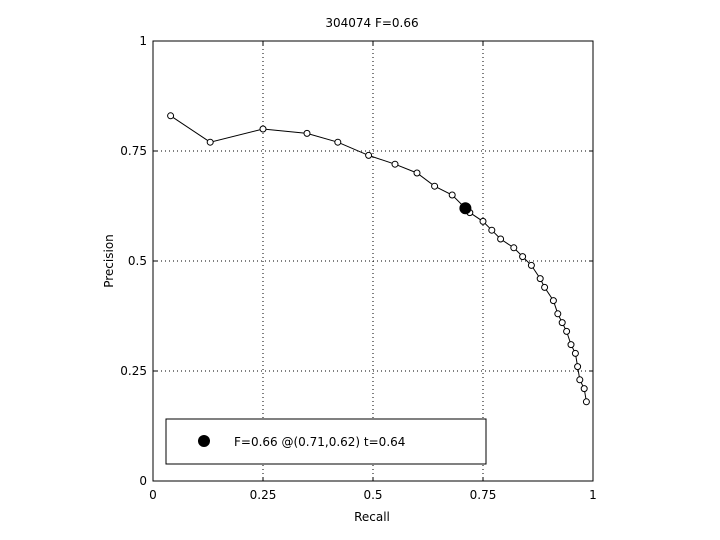 This screenshot has height=540, width=720. I want to click on chart-title: 304074 F=0.66, so click(371, 23).